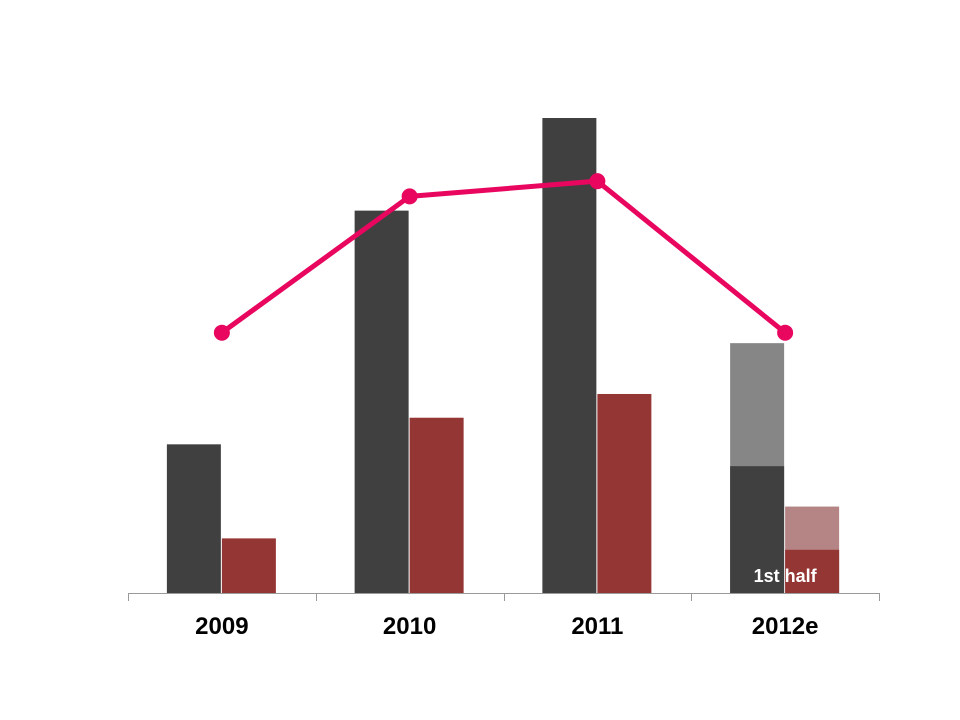  I want to click on line-point-2010, so click(409, 196).